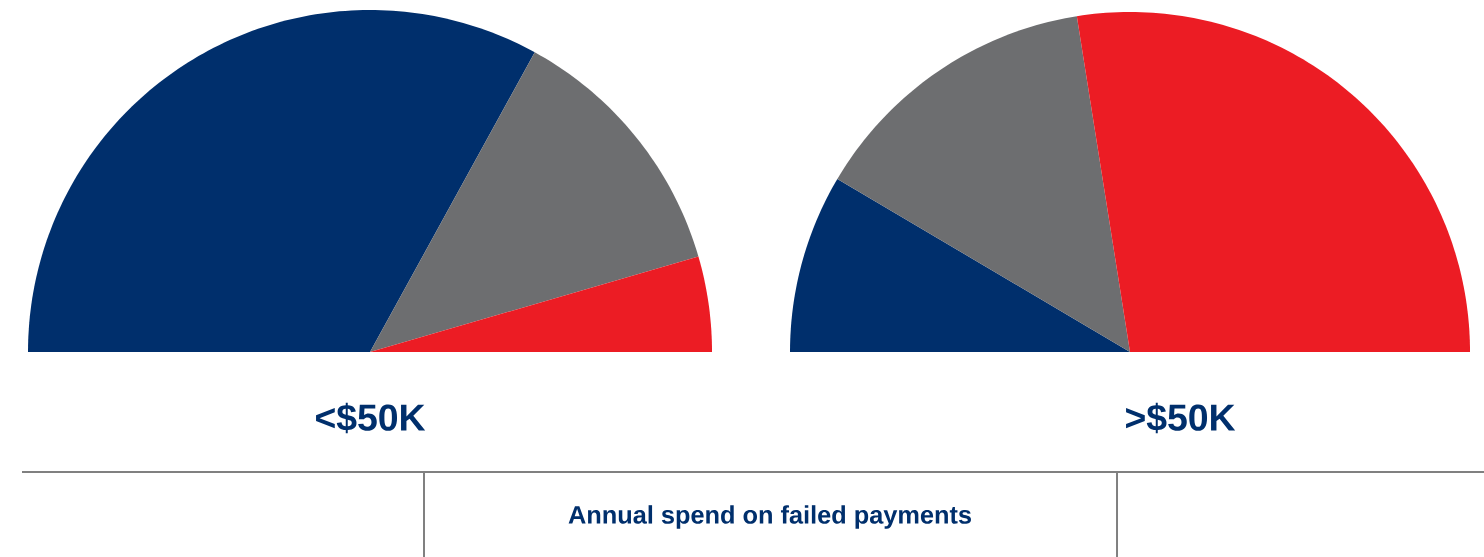 This screenshot has width=1484, height=557. What do you see at coordinates (769, 517) in the screenshot?
I see `text: Annual spend on failed payments` at bounding box center [769, 517].